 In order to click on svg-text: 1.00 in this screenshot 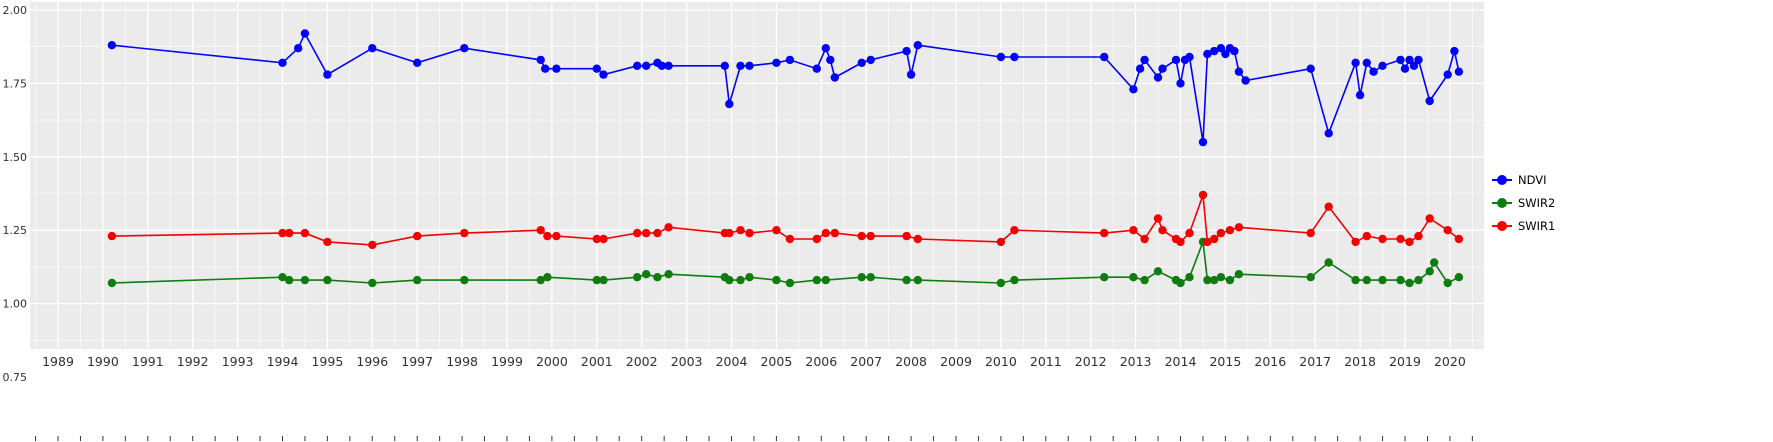, I will do `click(15, 304)`.